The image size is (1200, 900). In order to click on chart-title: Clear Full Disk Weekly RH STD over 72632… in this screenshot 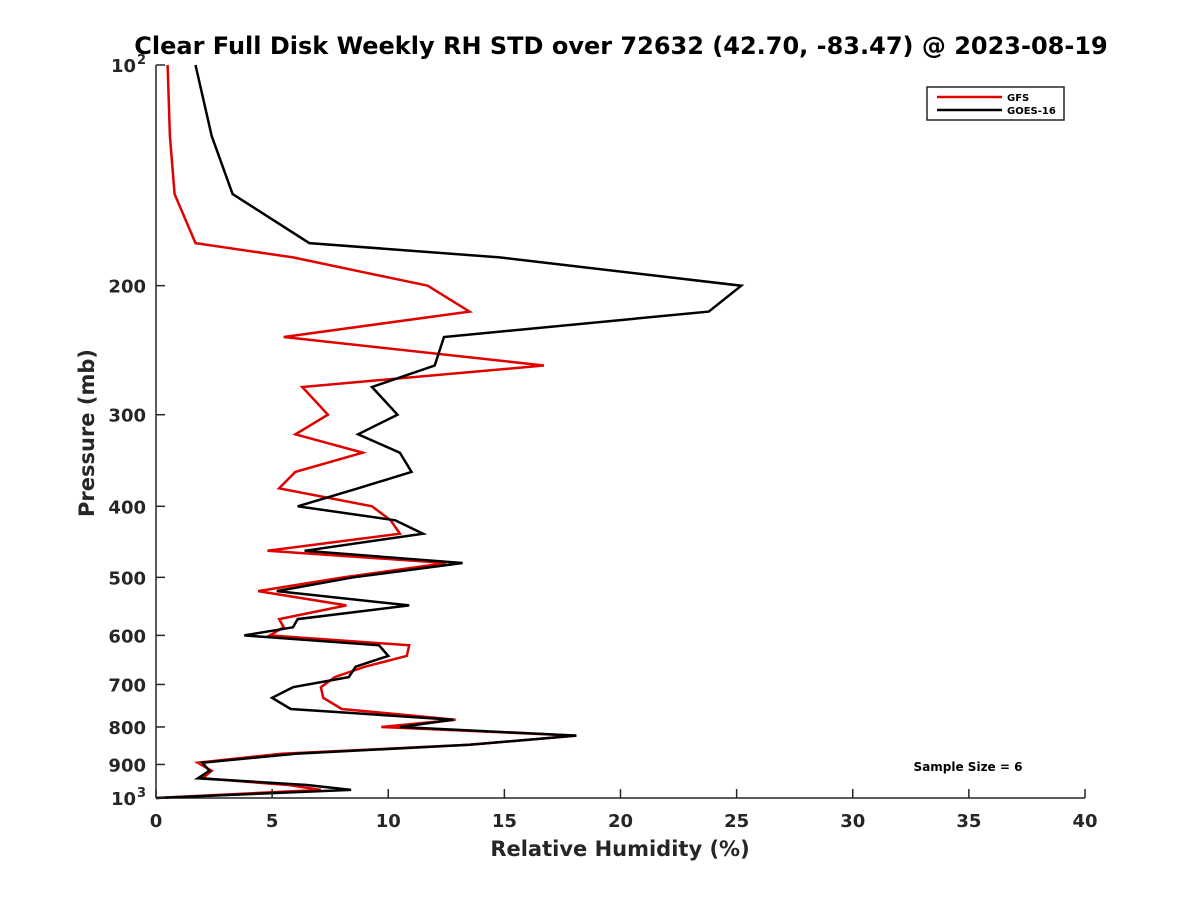, I will do `click(620, 46)`.